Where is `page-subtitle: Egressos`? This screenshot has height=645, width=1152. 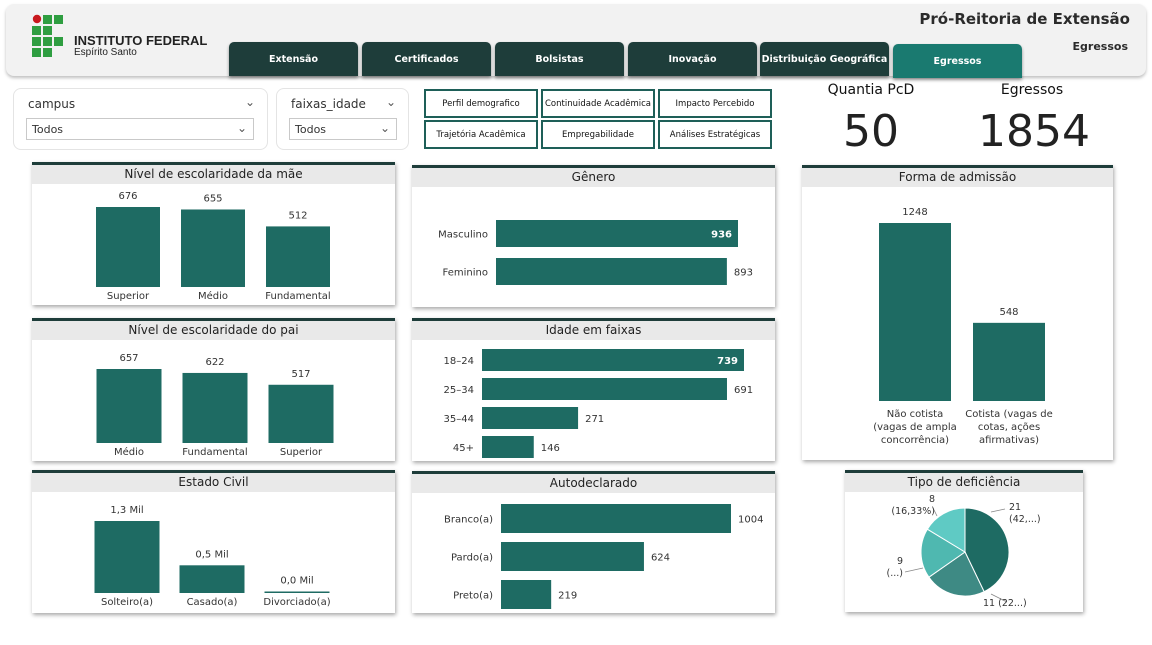
page-subtitle: Egressos is located at coordinates (1100, 46).